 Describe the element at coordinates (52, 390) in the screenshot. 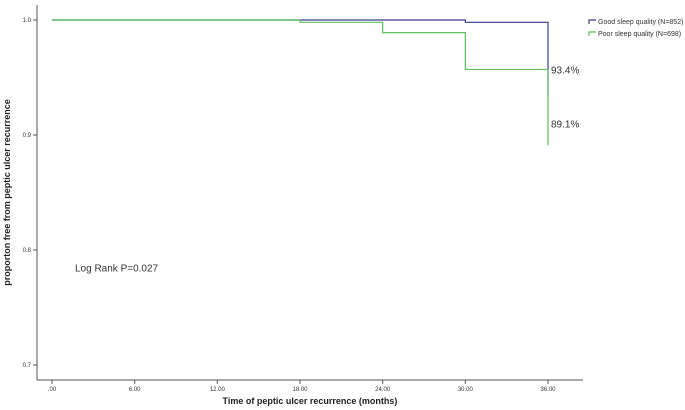

I see `x-tick-label: .00` at that location.